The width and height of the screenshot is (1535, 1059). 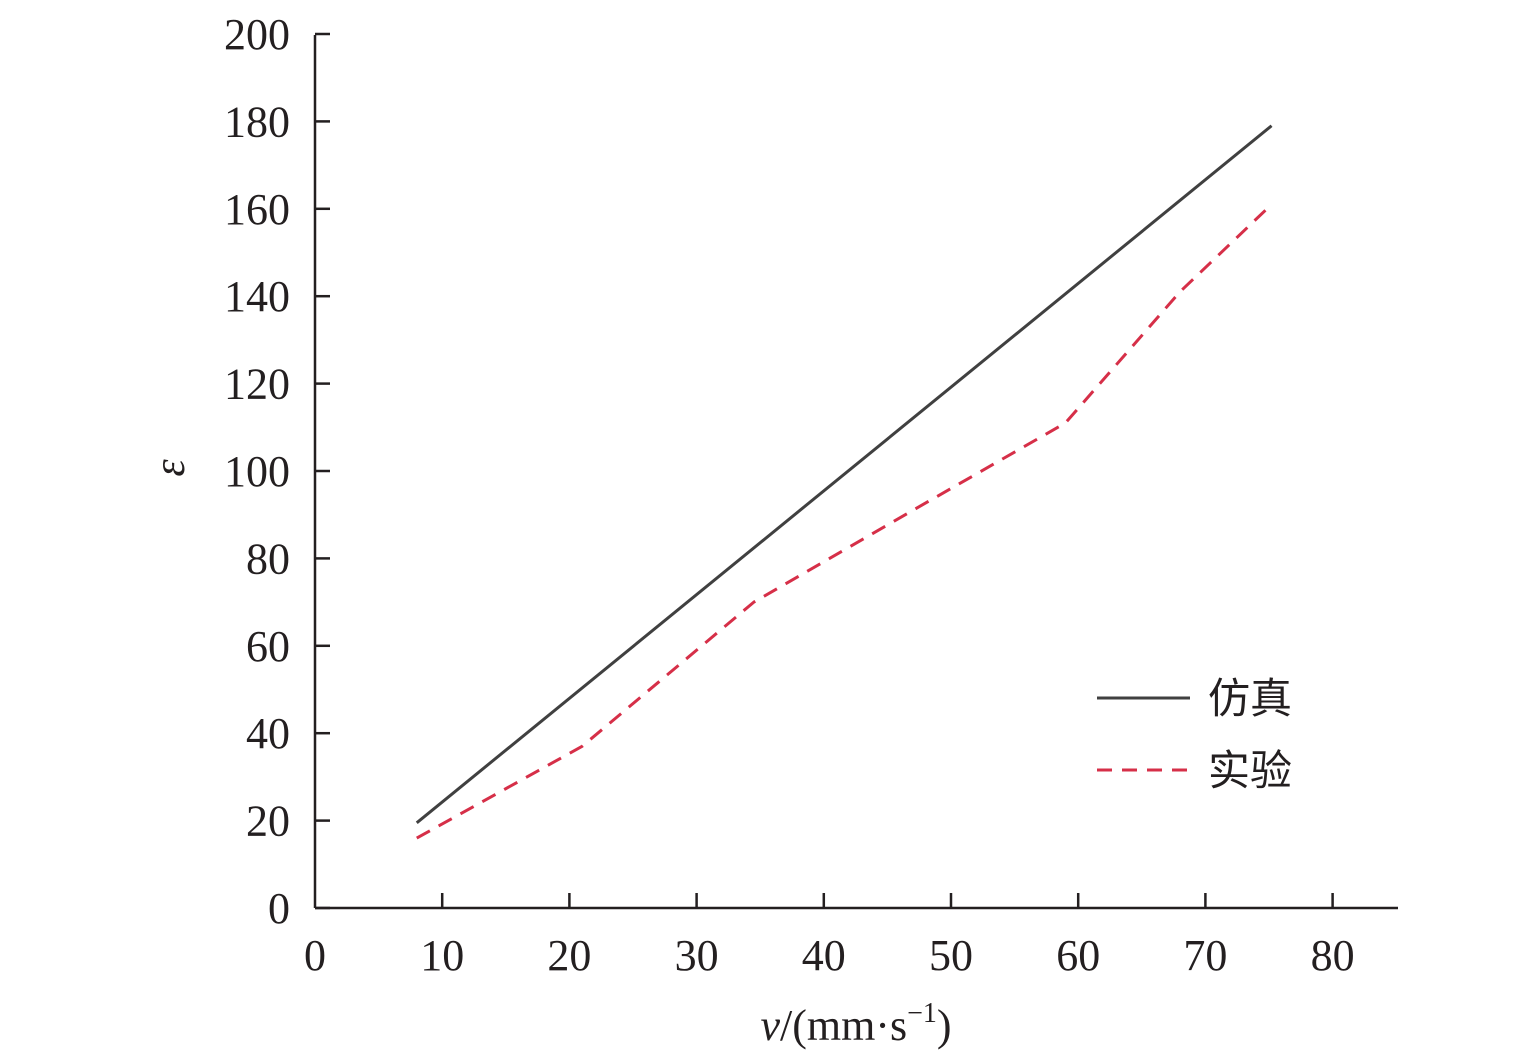 What do you see at coordinates (169, 468) in the screenshot?
I see `y-axis-label: ε` at bounding box center [169, 468].